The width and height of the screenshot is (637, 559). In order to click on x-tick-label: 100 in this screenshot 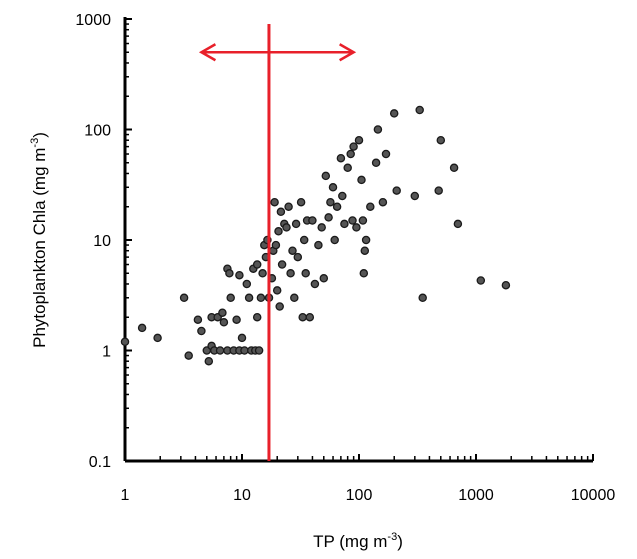, I will do `click(359, 495)`.